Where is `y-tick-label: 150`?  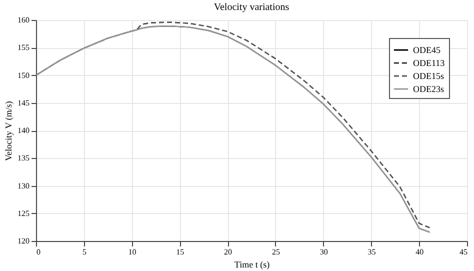 y-tick-label: 150 is located at coordinates (24, 75).